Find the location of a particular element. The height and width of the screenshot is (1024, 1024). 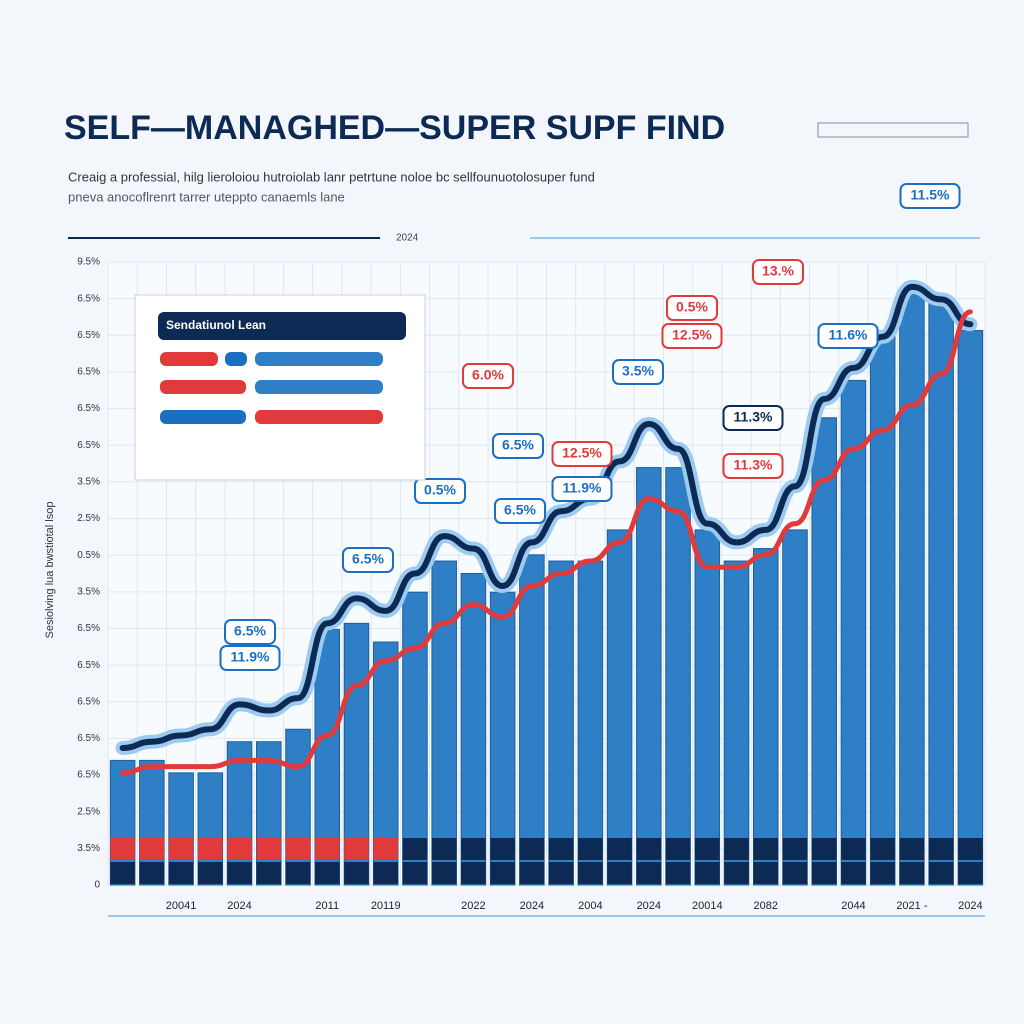

callout-label: 11.9% is located at coordinates (582, 488).